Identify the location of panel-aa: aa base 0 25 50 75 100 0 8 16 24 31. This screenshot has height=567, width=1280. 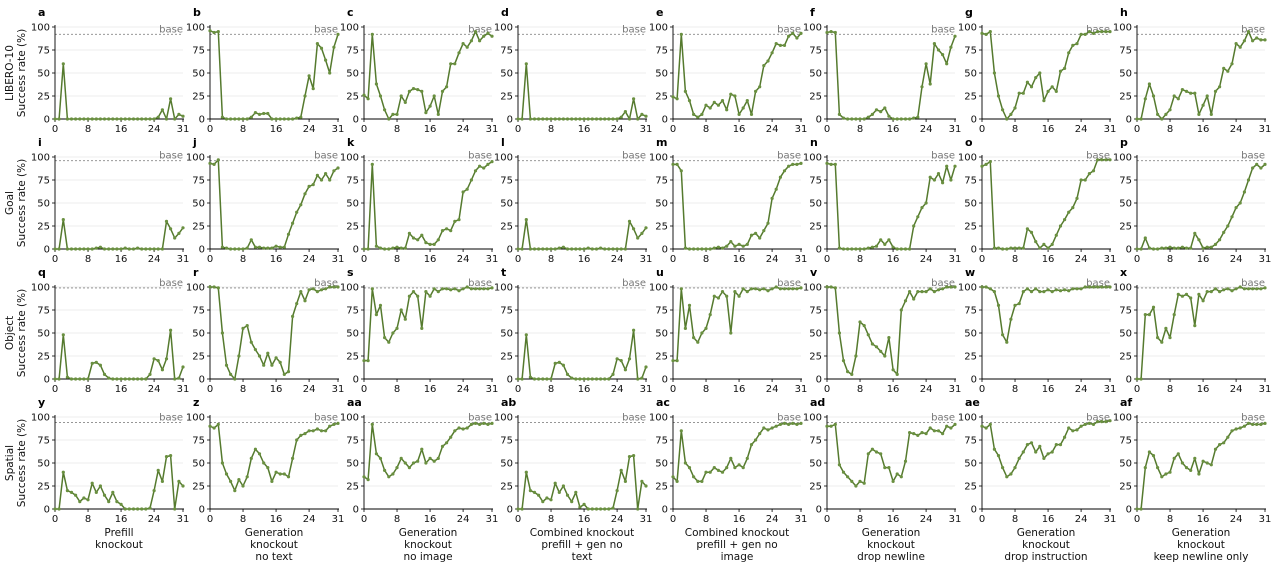
(419, 460).